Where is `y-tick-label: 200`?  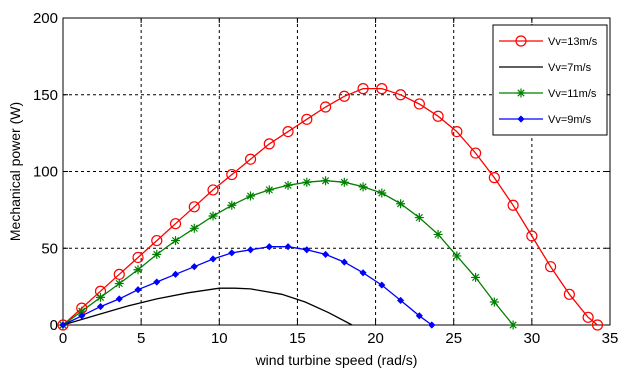
y-tick-label: 200 is located at coordinates (45, 18).